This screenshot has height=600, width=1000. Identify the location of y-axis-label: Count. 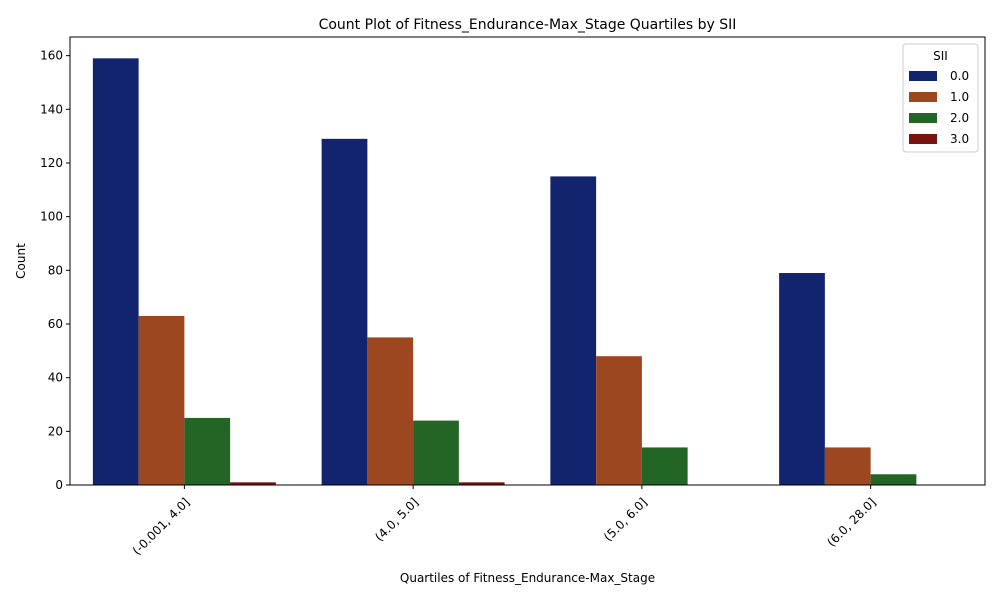
(21, 261).